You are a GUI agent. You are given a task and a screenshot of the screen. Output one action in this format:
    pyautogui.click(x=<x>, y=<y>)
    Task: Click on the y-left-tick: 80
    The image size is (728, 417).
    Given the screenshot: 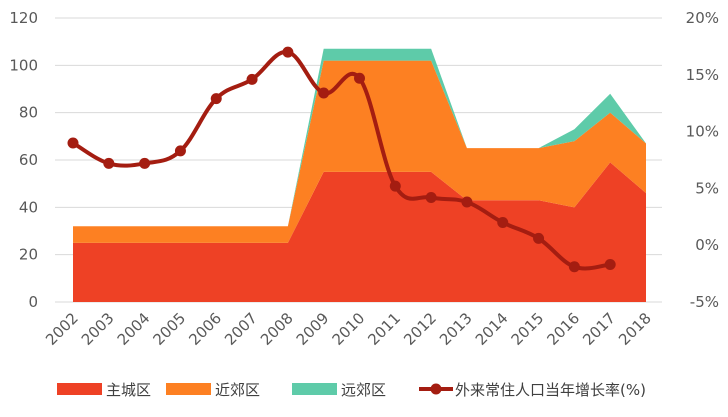 What is the action you would take?
    pyautogui.click(x=28, y=113)
    